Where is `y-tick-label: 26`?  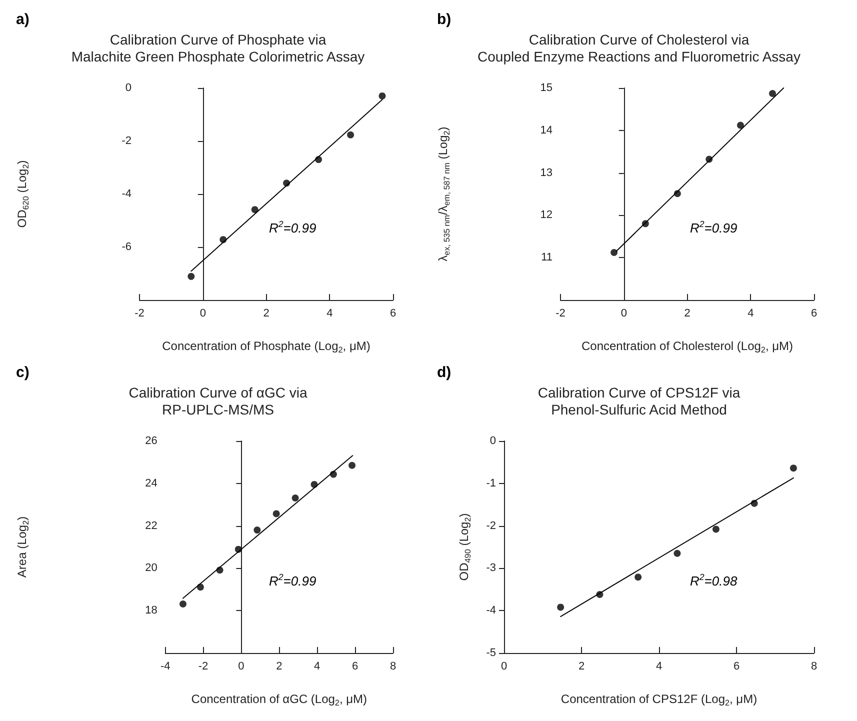
y-tick-label: 26 is located at coordinates (151, 441).